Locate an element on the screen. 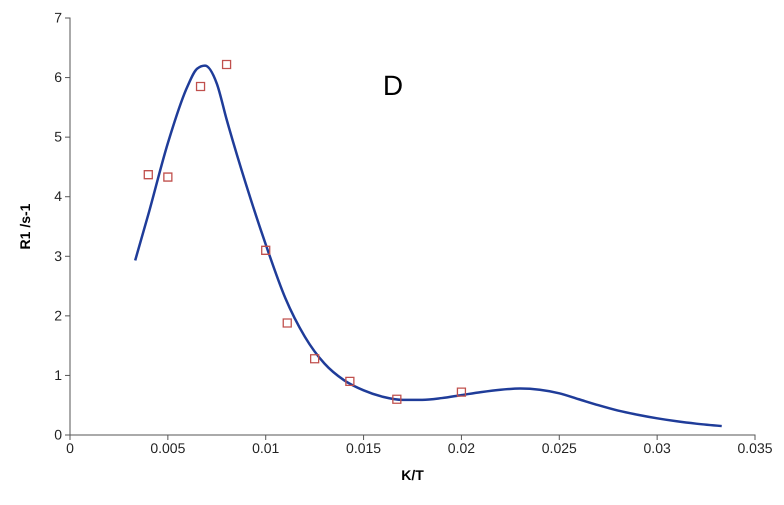  y-tick-label: 6 is located at coordinates (58, 77).